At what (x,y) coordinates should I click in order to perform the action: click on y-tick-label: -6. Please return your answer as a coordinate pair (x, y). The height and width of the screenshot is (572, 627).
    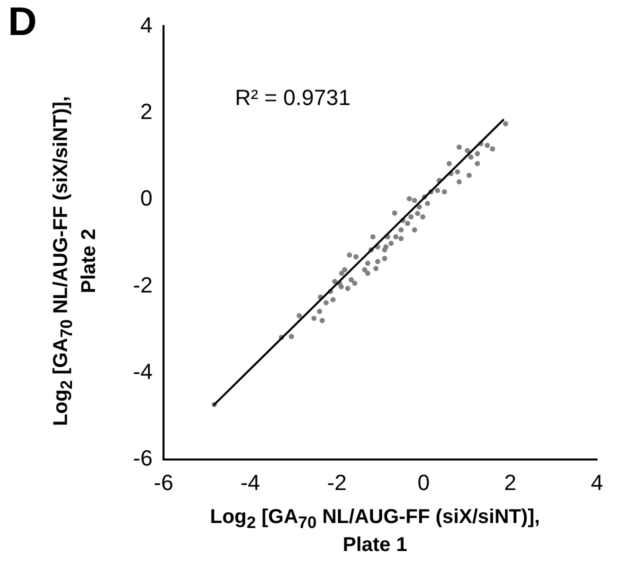
    Looking at the image, I should click on (143, 458).